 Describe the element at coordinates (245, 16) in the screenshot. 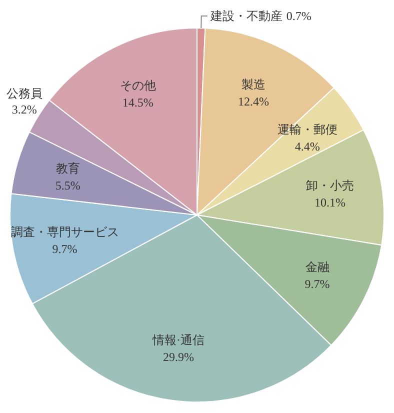

I see `slice-label: 建設・不動産` at that location.